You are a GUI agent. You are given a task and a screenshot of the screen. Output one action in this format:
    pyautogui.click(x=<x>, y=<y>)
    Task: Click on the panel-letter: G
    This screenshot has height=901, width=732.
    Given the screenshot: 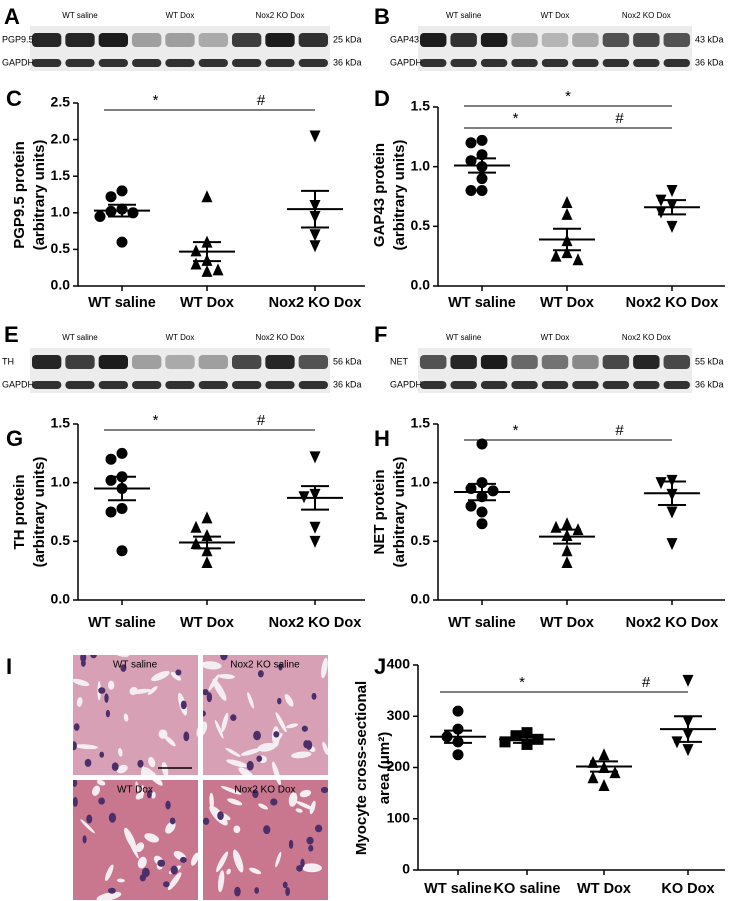 What is the action you would take?
    pyautogui.click(x=14, y=438)
    